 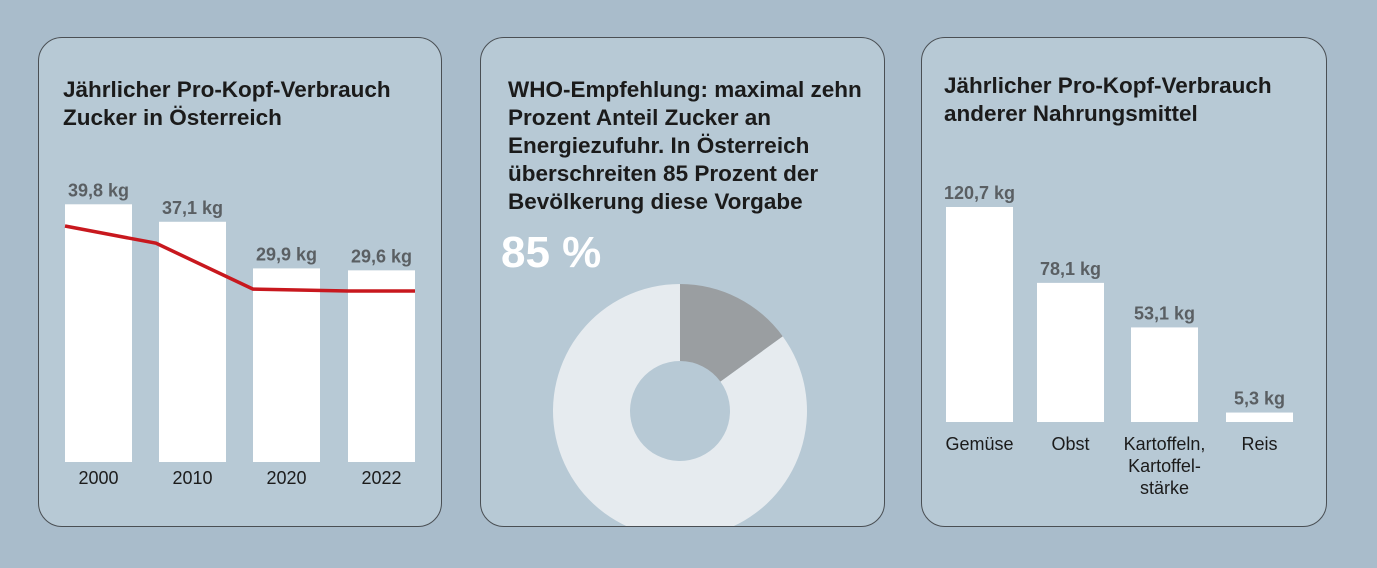 What do you see at coordinates (286, 365) in the screenshot?
I see `bar-2020` at bounding box center [286, 365].